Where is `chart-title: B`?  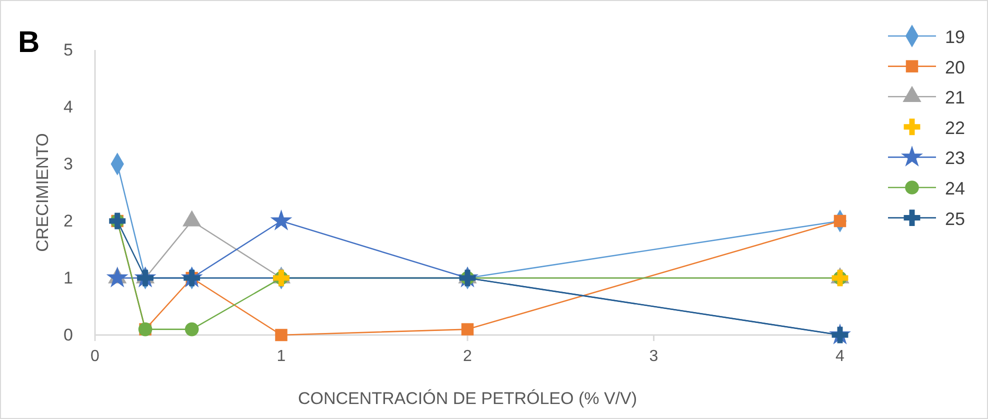
chart-title: B is located at coordinates (29, 42).